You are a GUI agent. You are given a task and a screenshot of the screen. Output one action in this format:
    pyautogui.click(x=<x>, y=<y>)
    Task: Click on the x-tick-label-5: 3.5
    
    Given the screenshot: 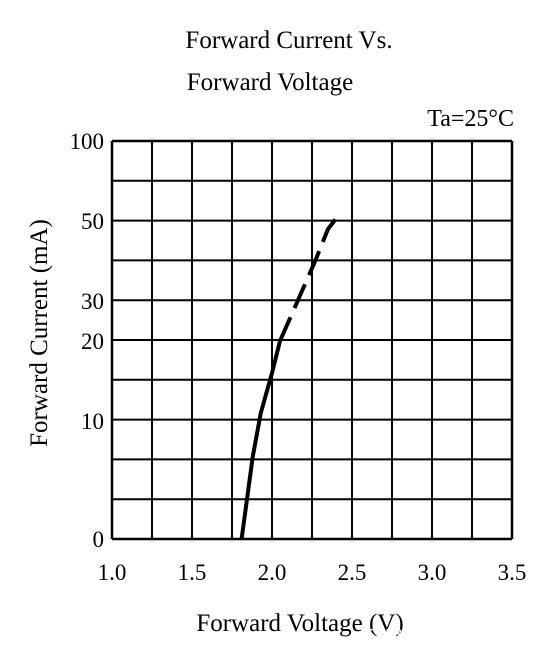 What is the action you would take?
    pyautogui.click(x=512, y=572)
    